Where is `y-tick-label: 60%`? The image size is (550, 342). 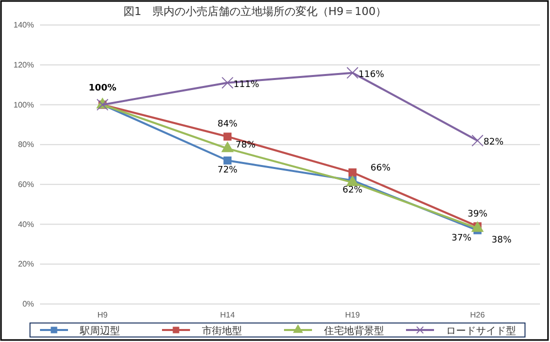 y-tick-label: 60% is located at coordinates (26, 184).